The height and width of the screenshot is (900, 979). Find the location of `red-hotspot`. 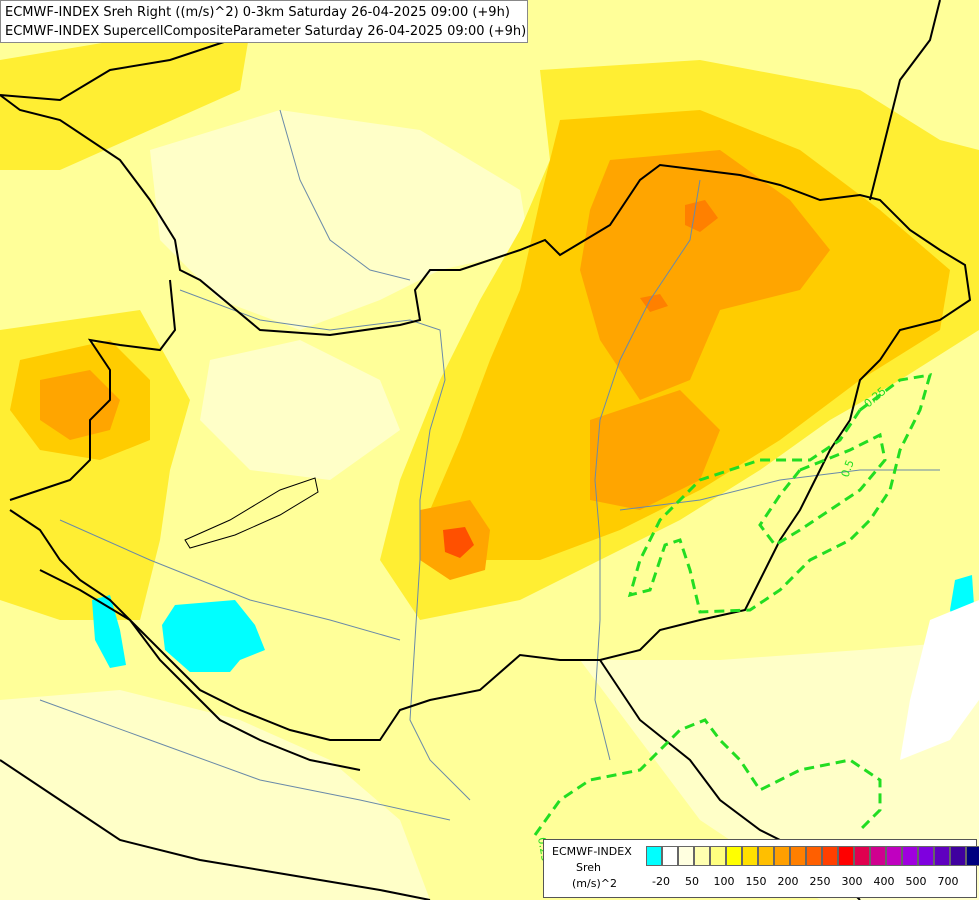

red-hotspot is located at coordinates (458, 542).